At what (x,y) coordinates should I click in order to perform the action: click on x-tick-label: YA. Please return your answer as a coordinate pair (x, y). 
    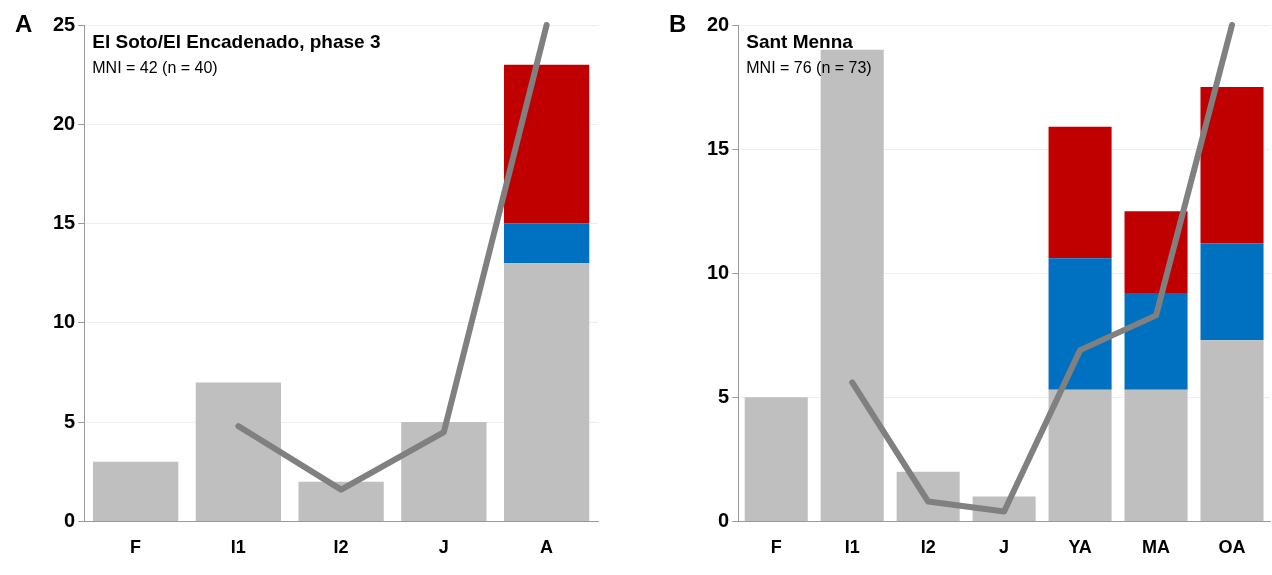
    Looking at the image, I should click on (1080, 547).